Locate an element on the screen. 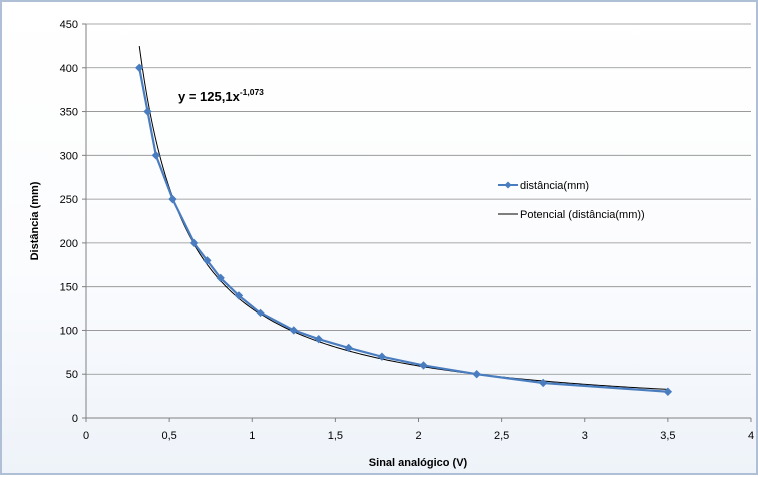 The width and height of the screenshot is (758, 477). y-axis-ticks: 0 50 100 150 200 250 300 350 400 450 is located at coordinates (73, 222).